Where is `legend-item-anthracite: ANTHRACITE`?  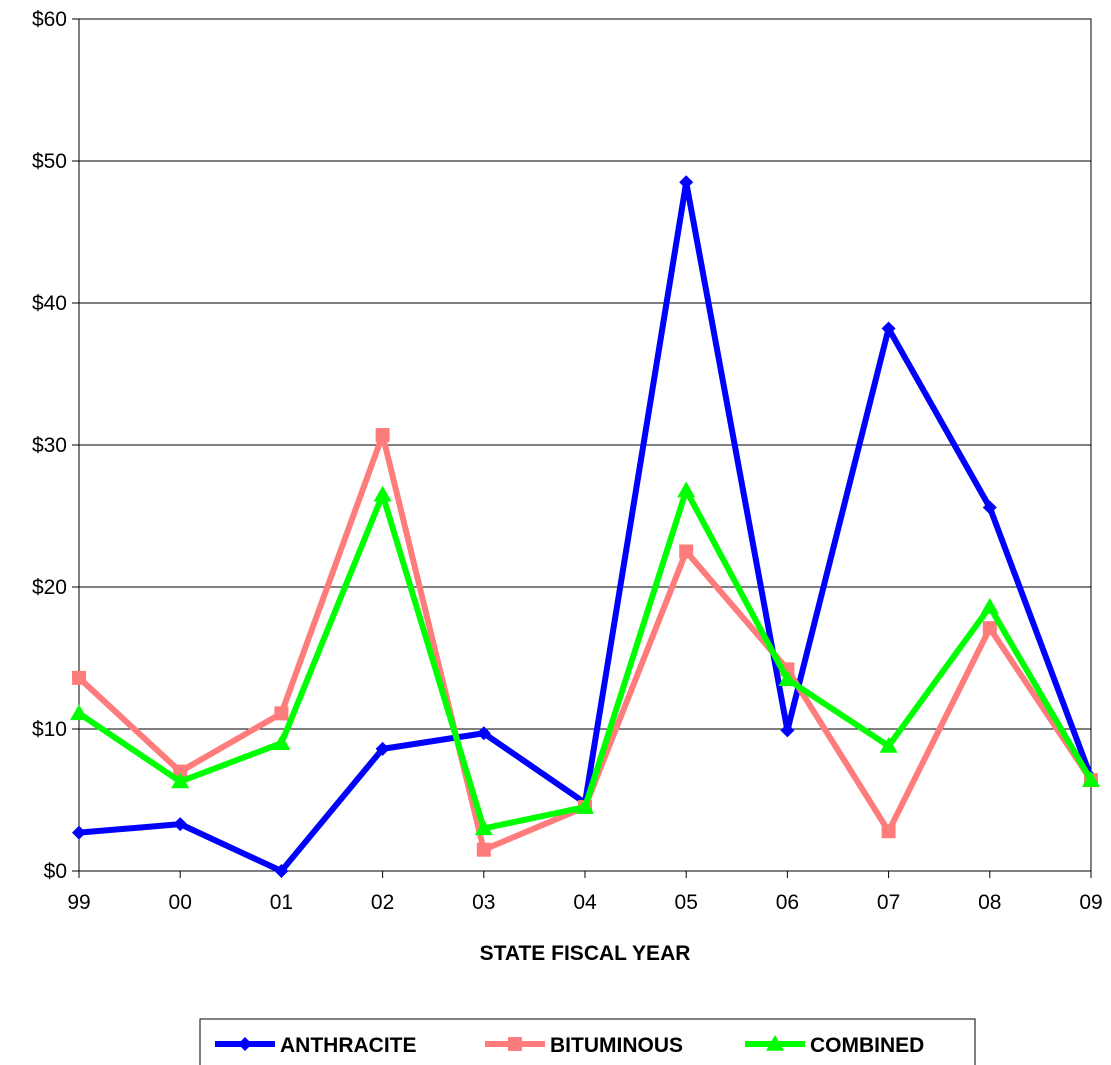
legend-item-anthracite: ANTHRACITE is located at coordinates (316, 1045).